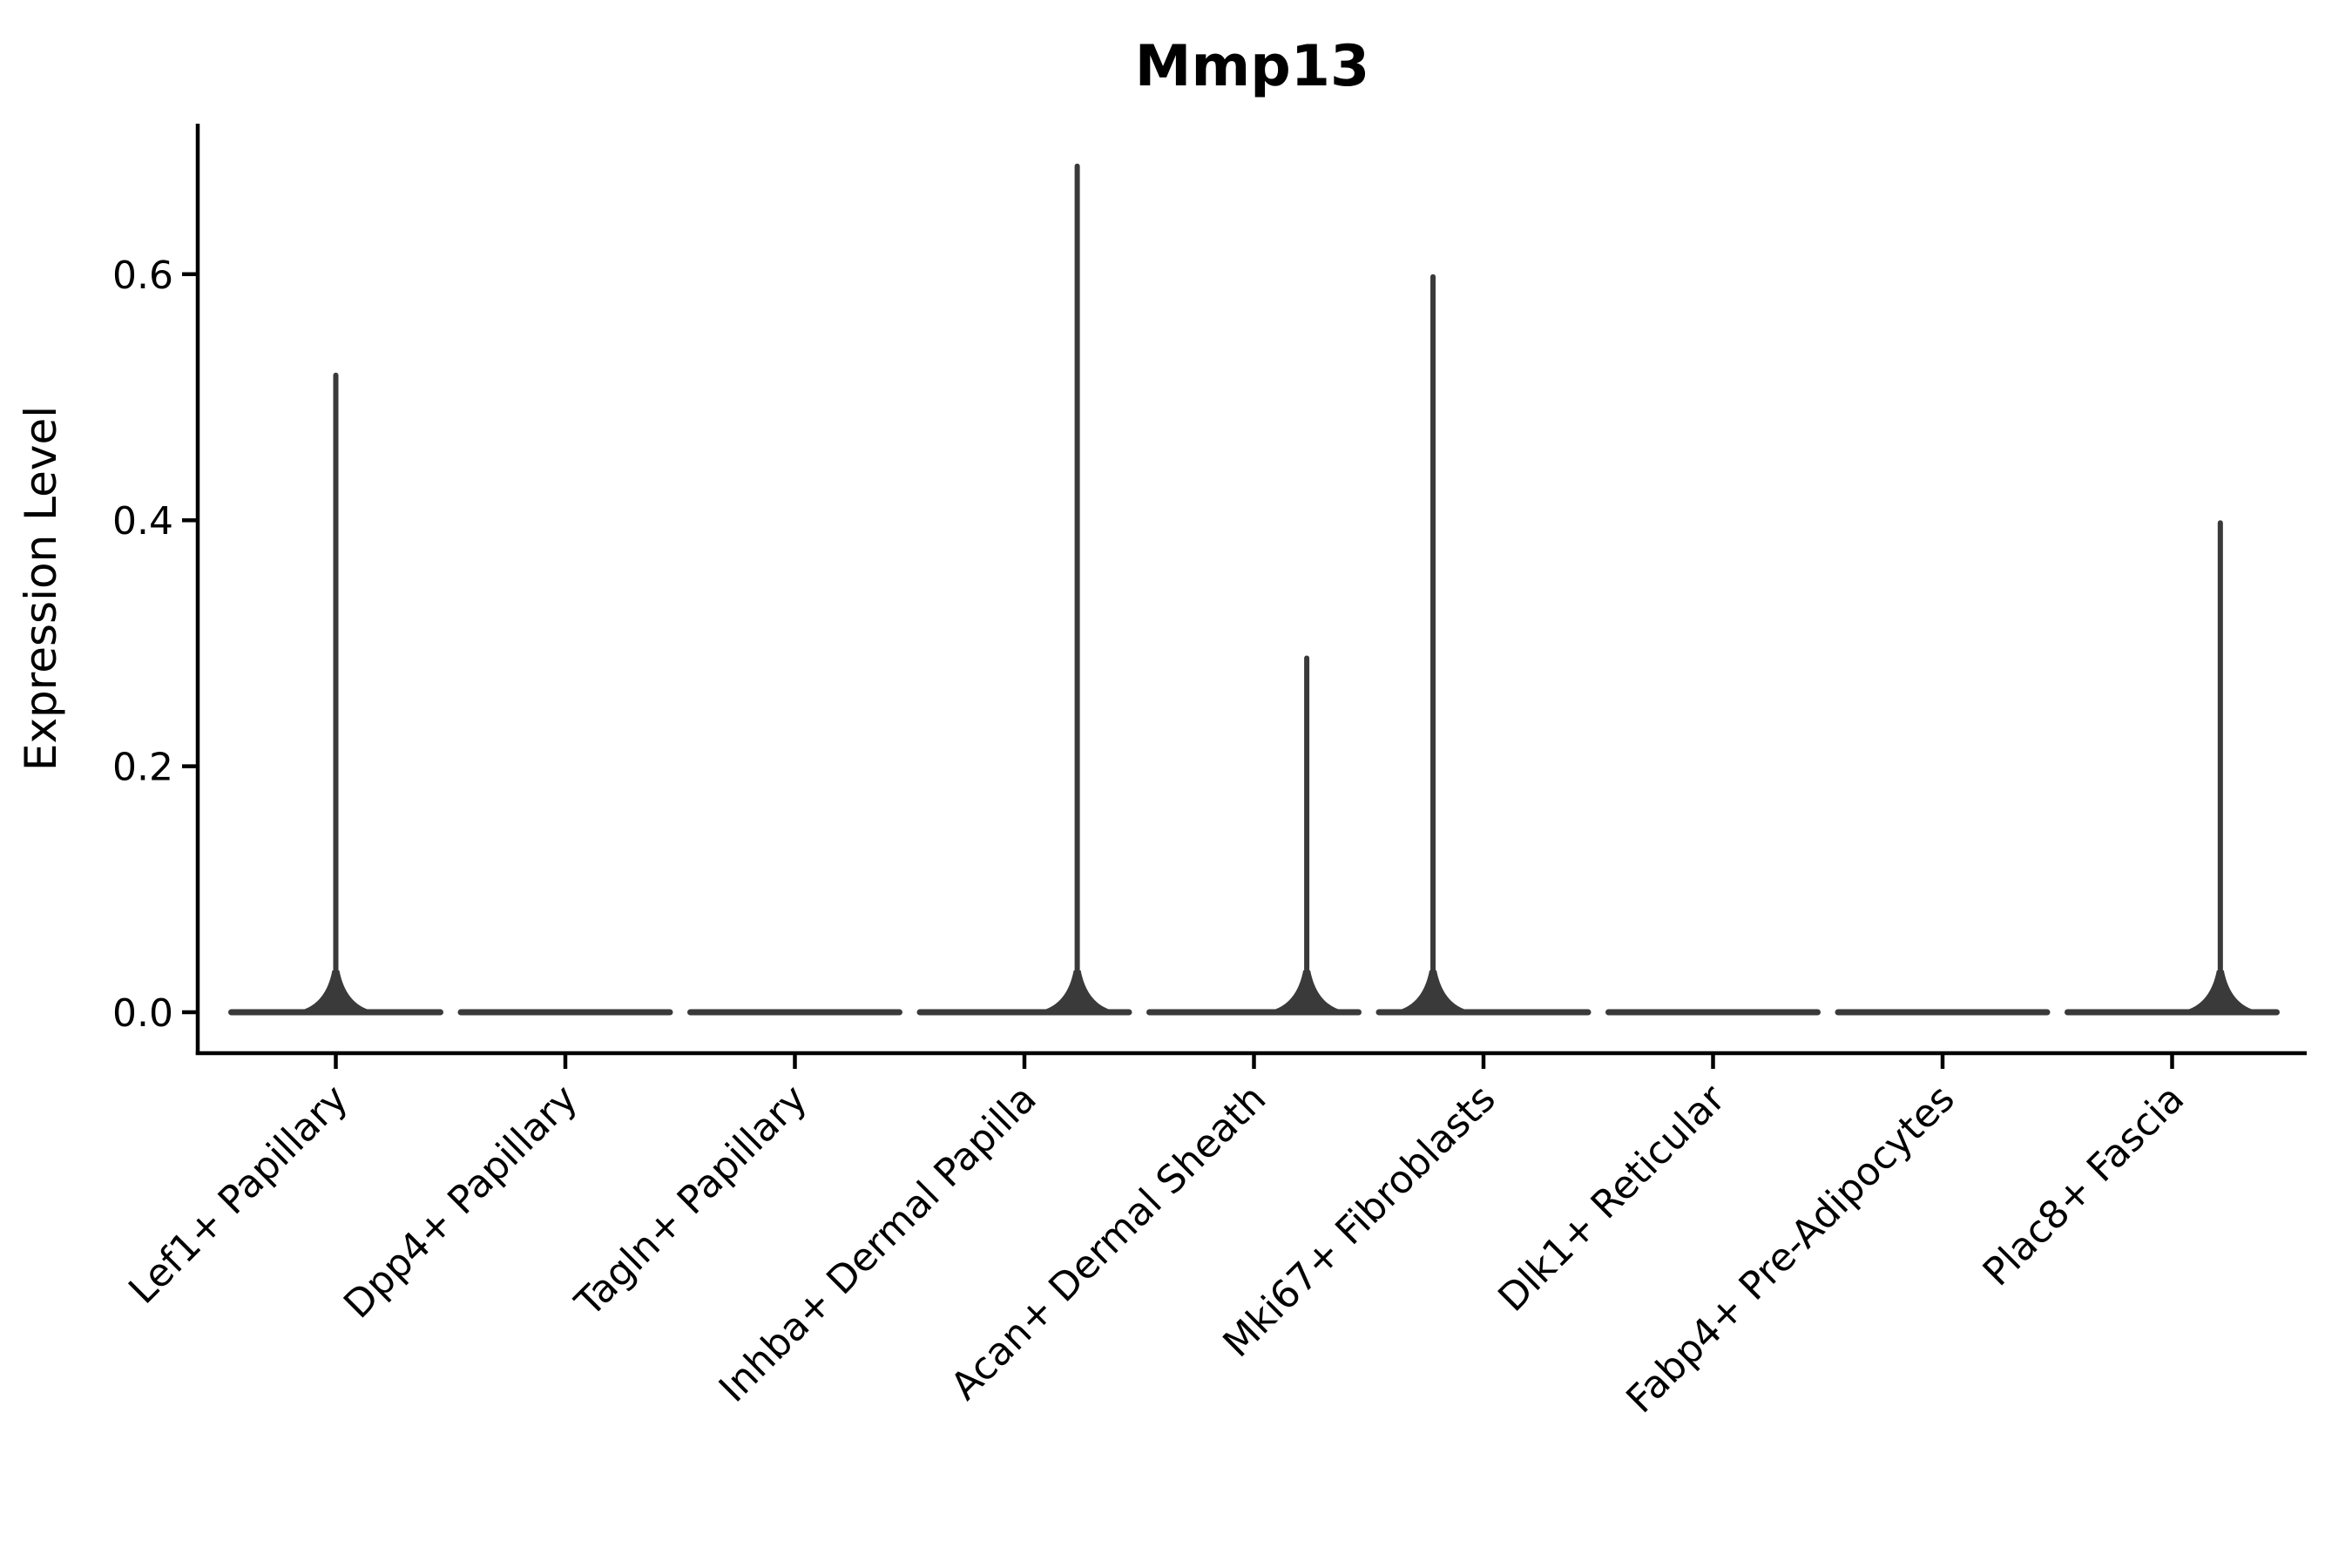 The height and width of the screenshot is (1568, 2352). Describe the element at coordinates (142, 1014) in the screenshot. I see `y-tick-label-0.0: 0.0` at that location.